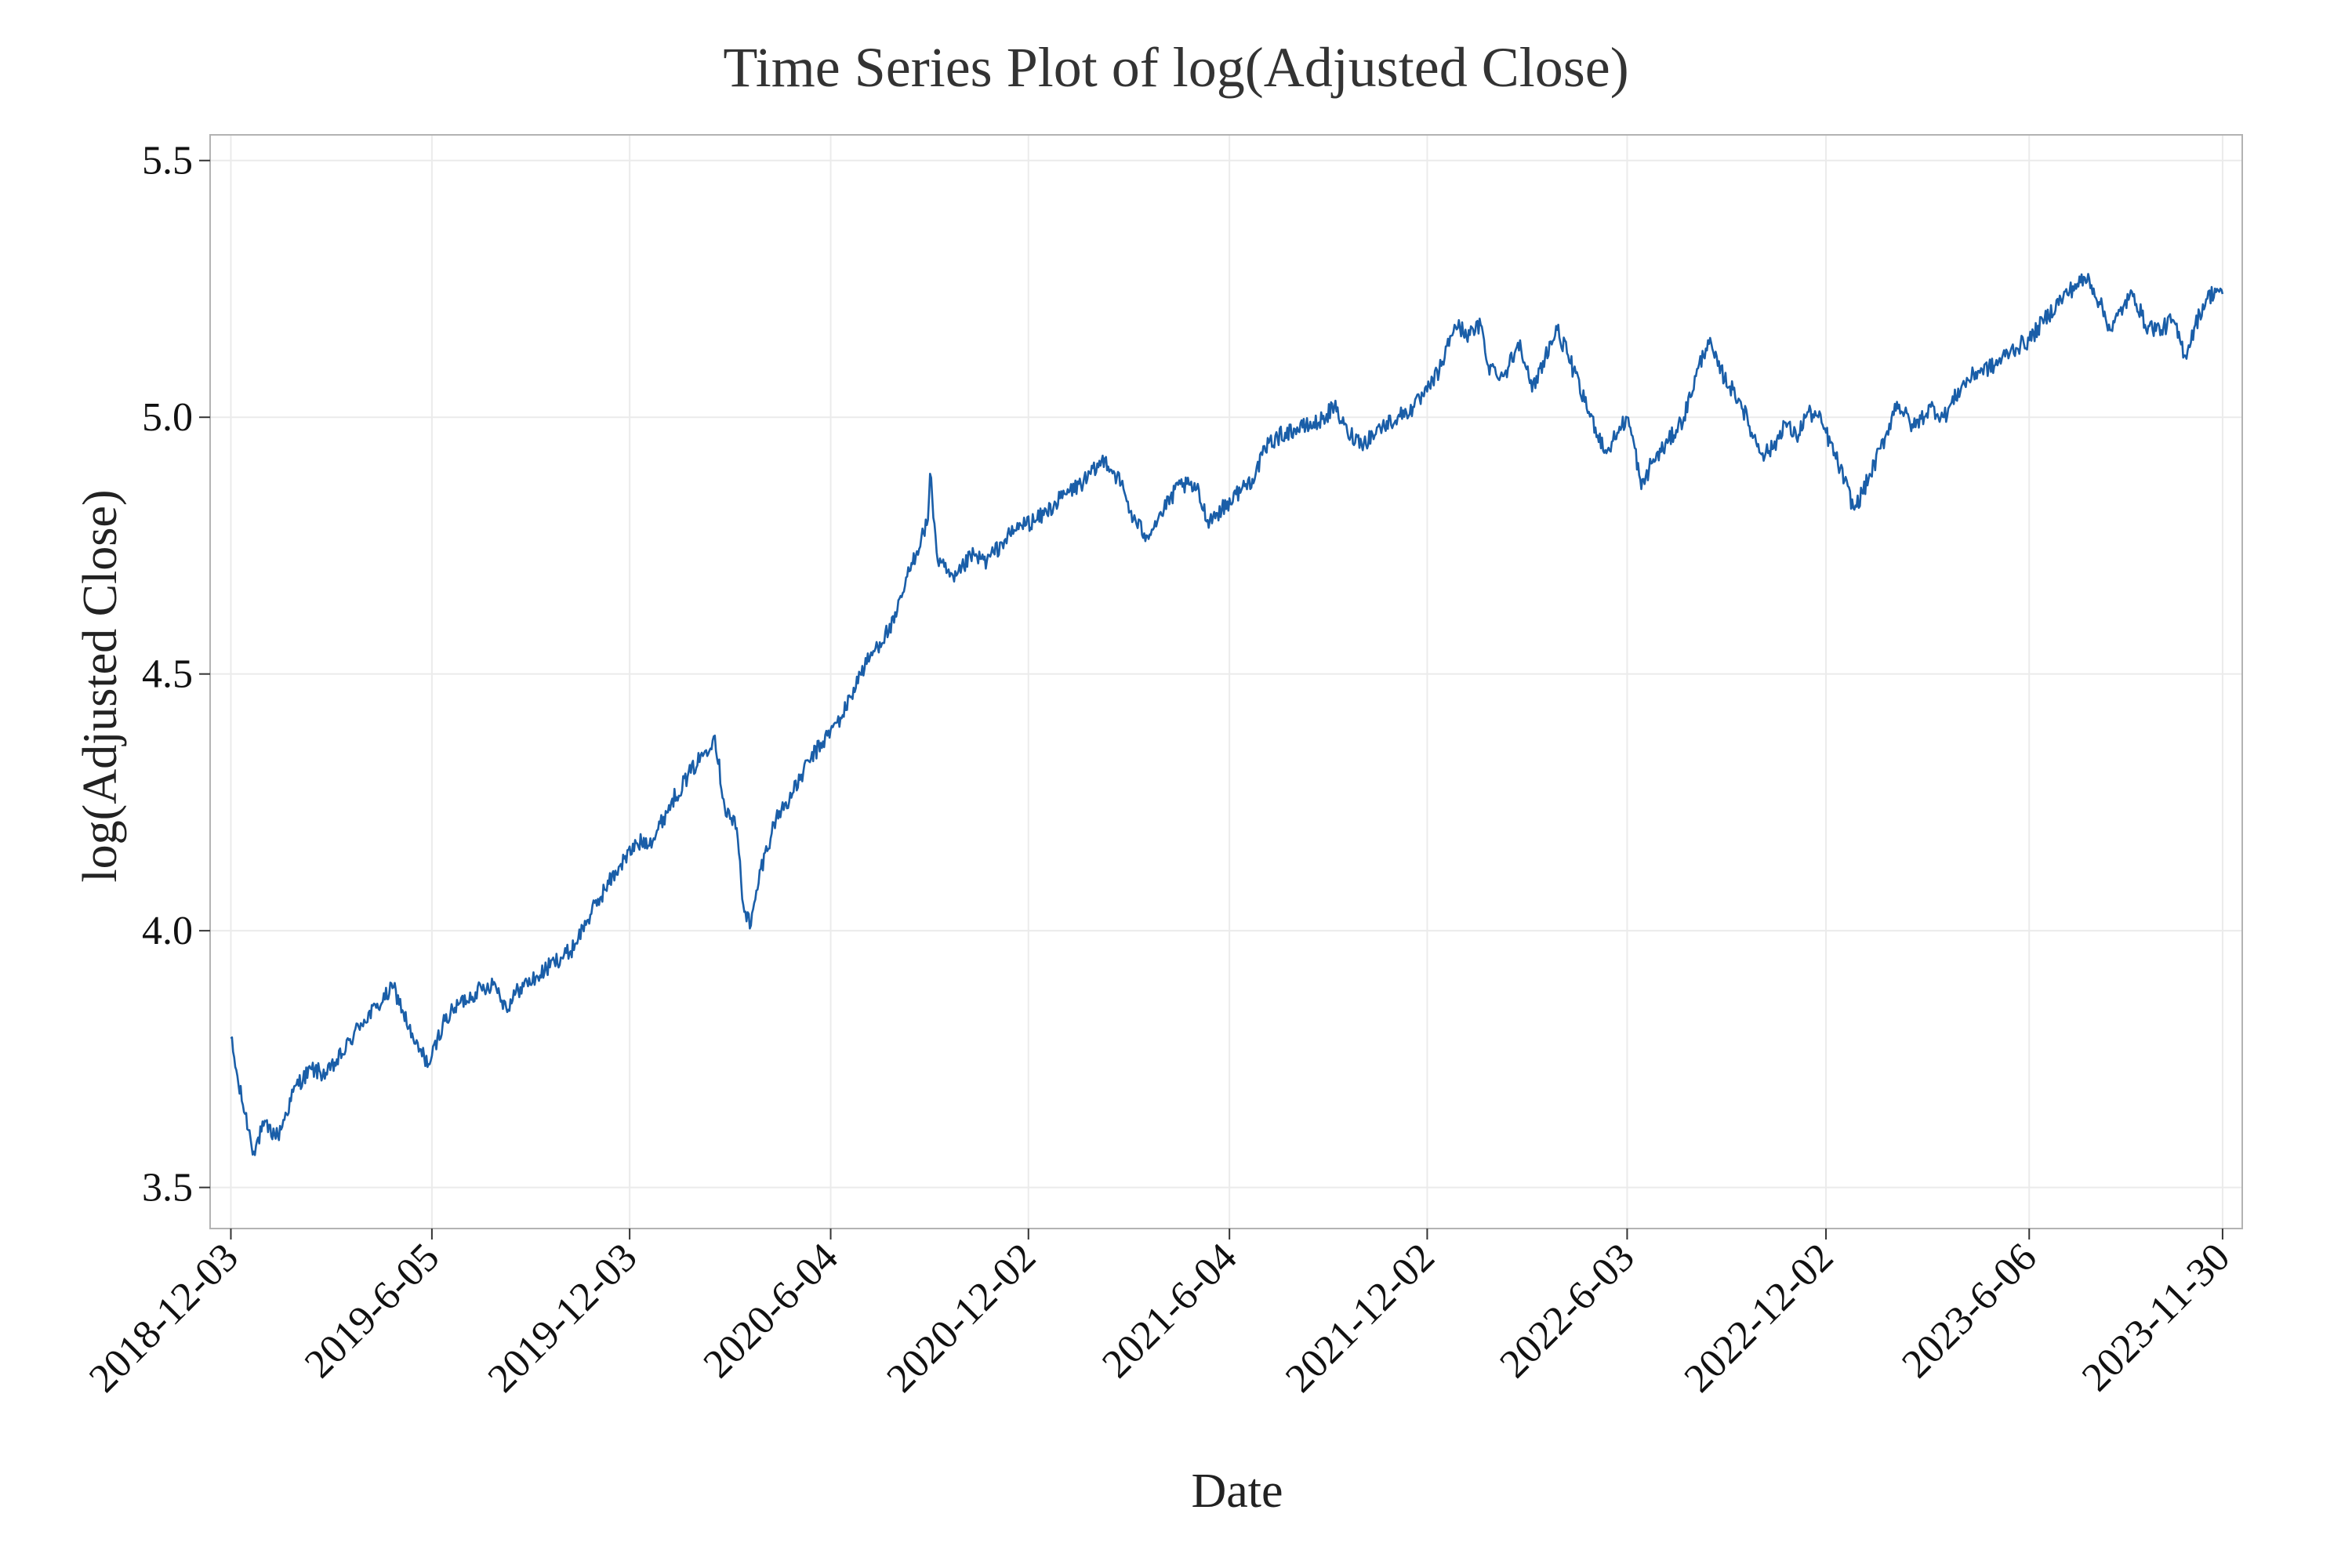 This screenshot has height=1568, width=2352. What do you see at coordinates (100, 685) in the screenshot?
I see `y-axis-title: log(Adjusted Close)` at bounding box center [100, 685].